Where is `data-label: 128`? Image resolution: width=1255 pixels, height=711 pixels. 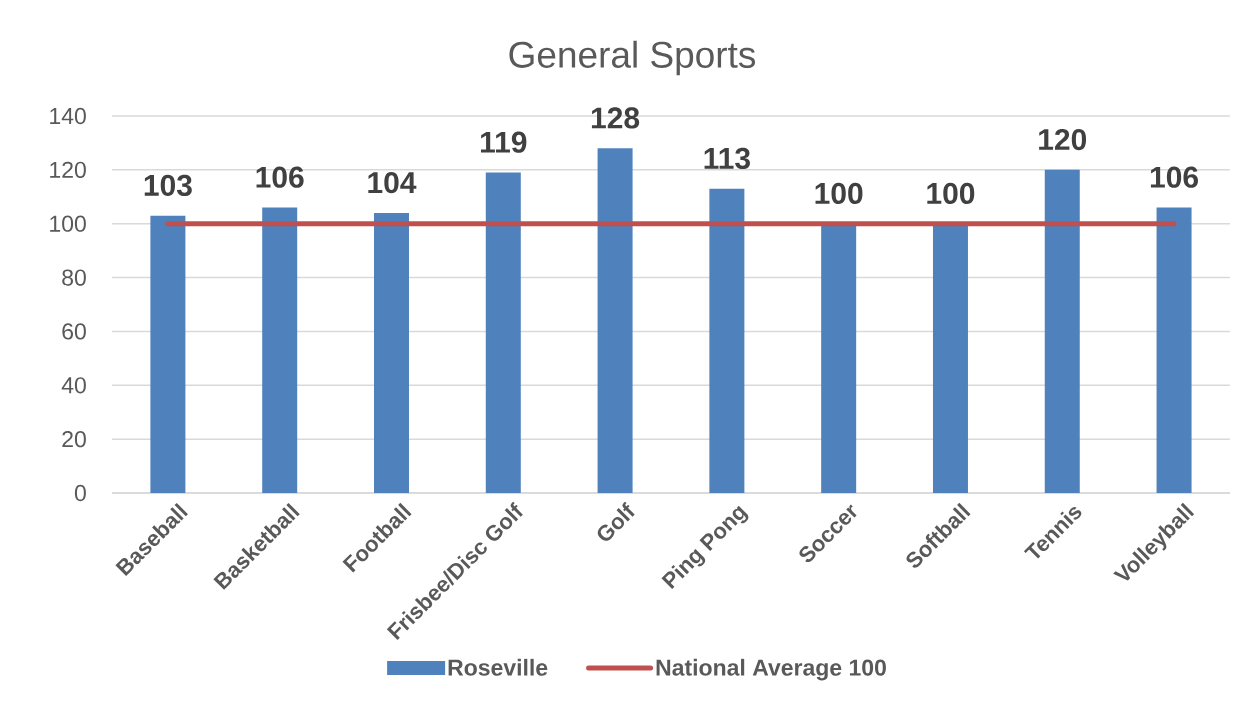
data-label: 128 is located at coordinates (615, 118).